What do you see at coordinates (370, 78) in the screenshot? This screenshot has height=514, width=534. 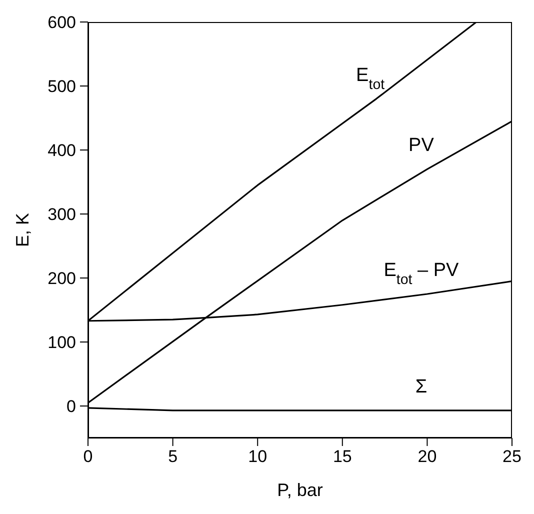 I see `series-label: E$_{tot}$` at bounding box center [370, 78].